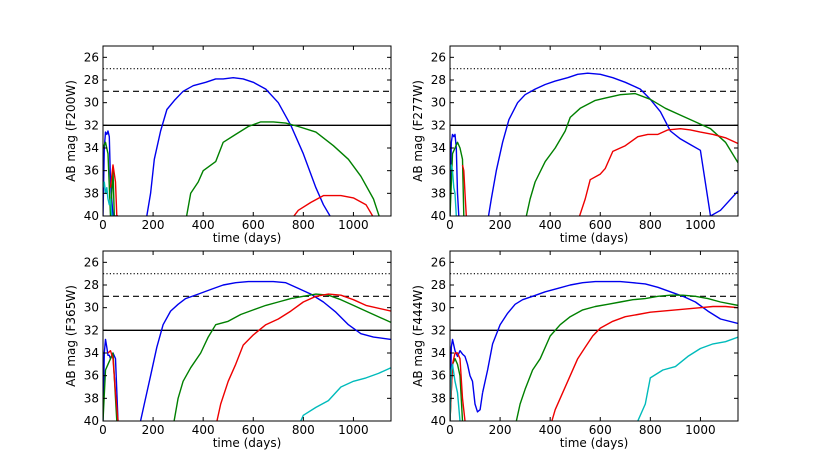 Image resolution: width=822 pixels, height=470 pixels. Describe the element at coordinates (418, 131) in the screenshot. I see `y-axis-title: AB mag (F277W)` at that location.